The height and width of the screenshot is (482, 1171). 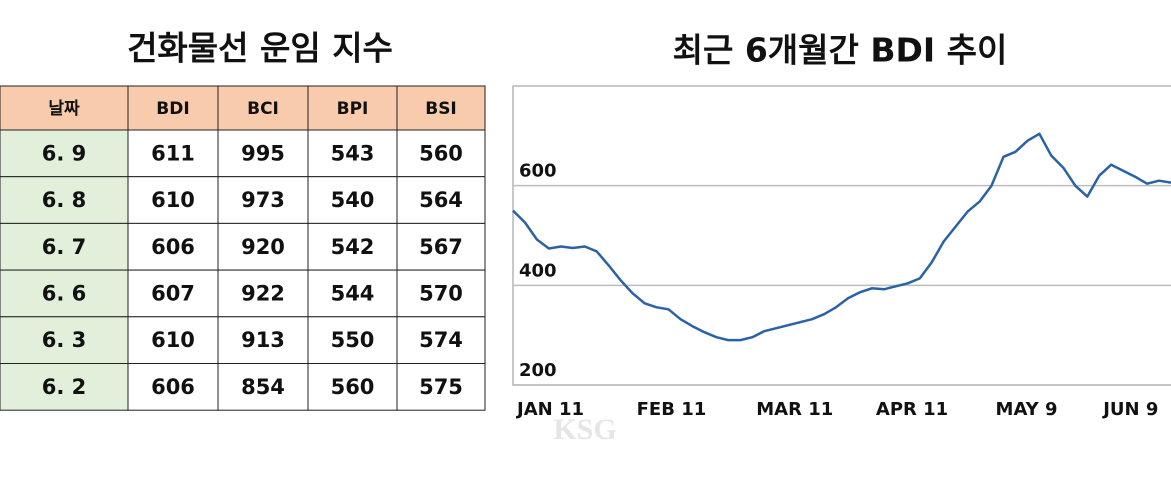 I want to click on header-text: BSI, so click(x=441, y=109).